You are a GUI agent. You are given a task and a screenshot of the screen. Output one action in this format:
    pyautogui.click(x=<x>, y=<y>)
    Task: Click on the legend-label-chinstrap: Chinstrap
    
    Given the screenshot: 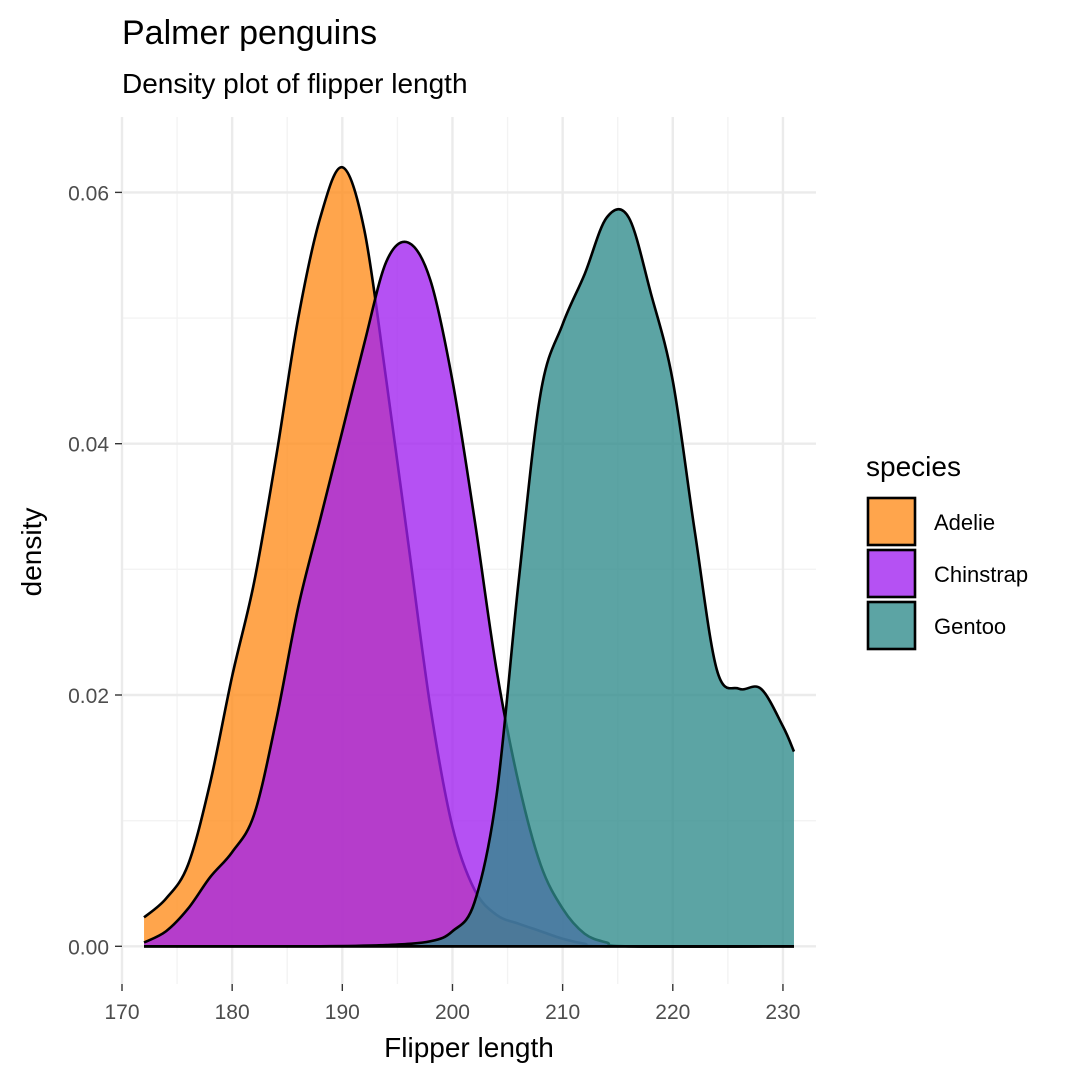 What is the action you would take?
    pyautogui.click(x=981, y=574)
    